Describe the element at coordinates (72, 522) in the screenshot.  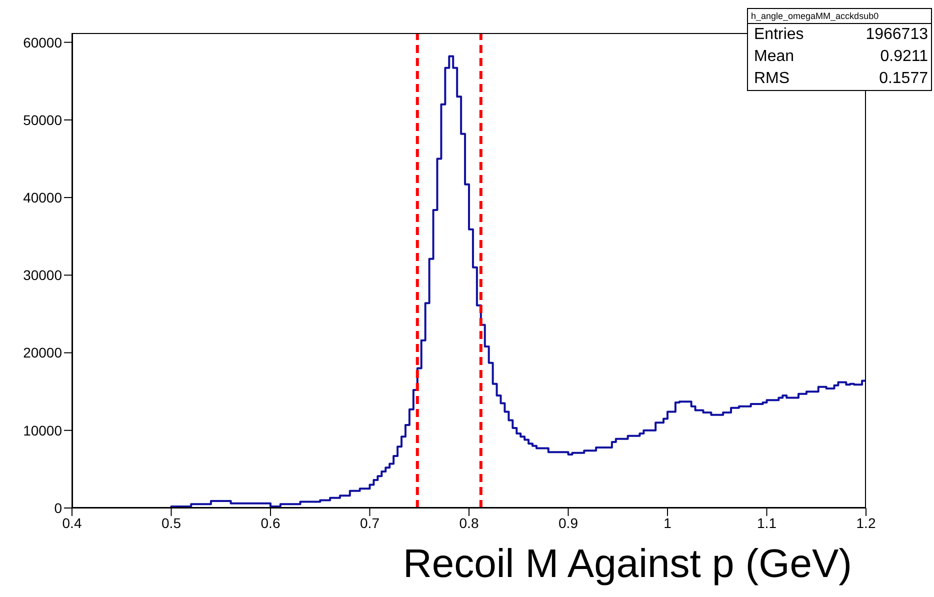
I see `x-tick-label: 0.4` at that location.